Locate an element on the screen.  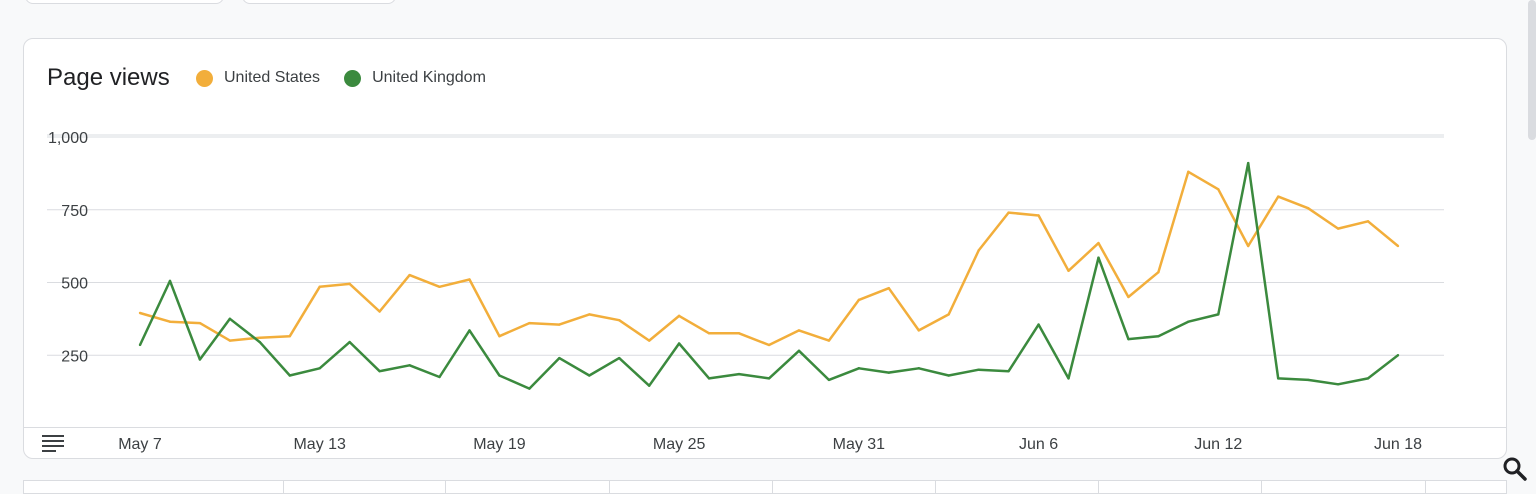
table-view-icon is located at coordinates (53, 444).